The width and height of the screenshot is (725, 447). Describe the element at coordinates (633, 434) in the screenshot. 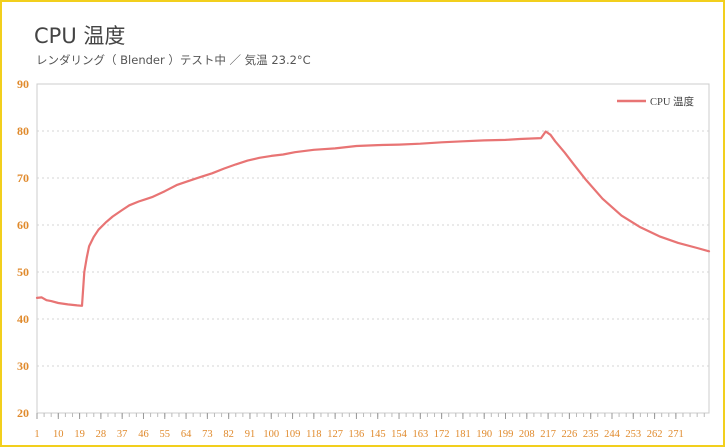

I see `x-tick-label: 253` at that location.